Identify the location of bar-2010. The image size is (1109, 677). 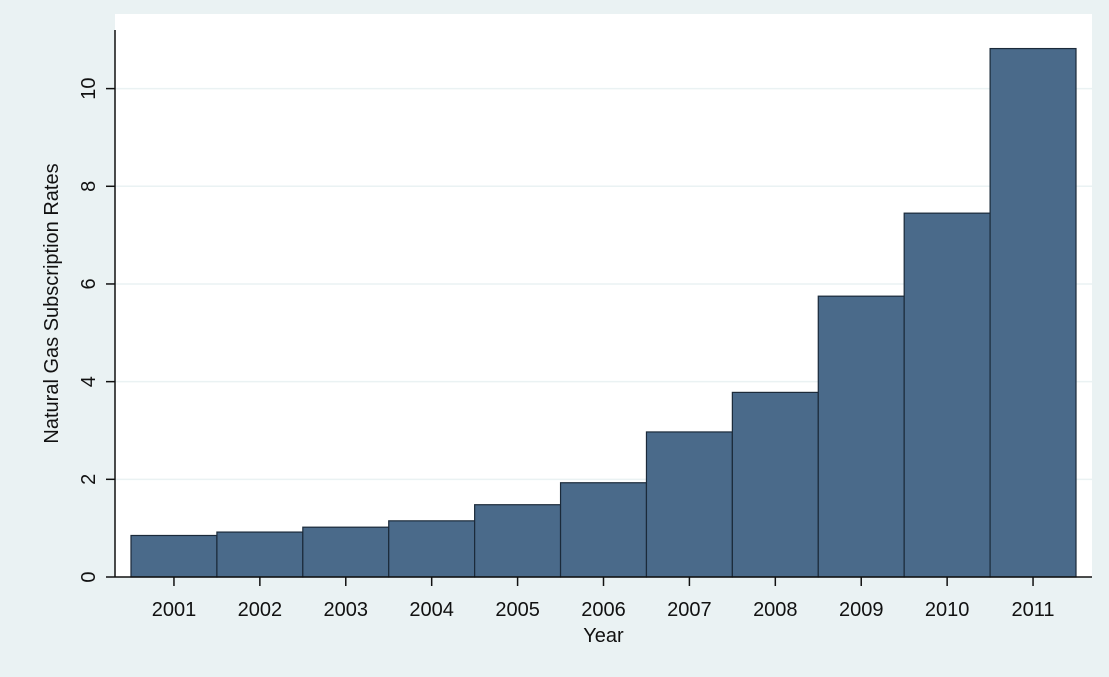
(947, 395).